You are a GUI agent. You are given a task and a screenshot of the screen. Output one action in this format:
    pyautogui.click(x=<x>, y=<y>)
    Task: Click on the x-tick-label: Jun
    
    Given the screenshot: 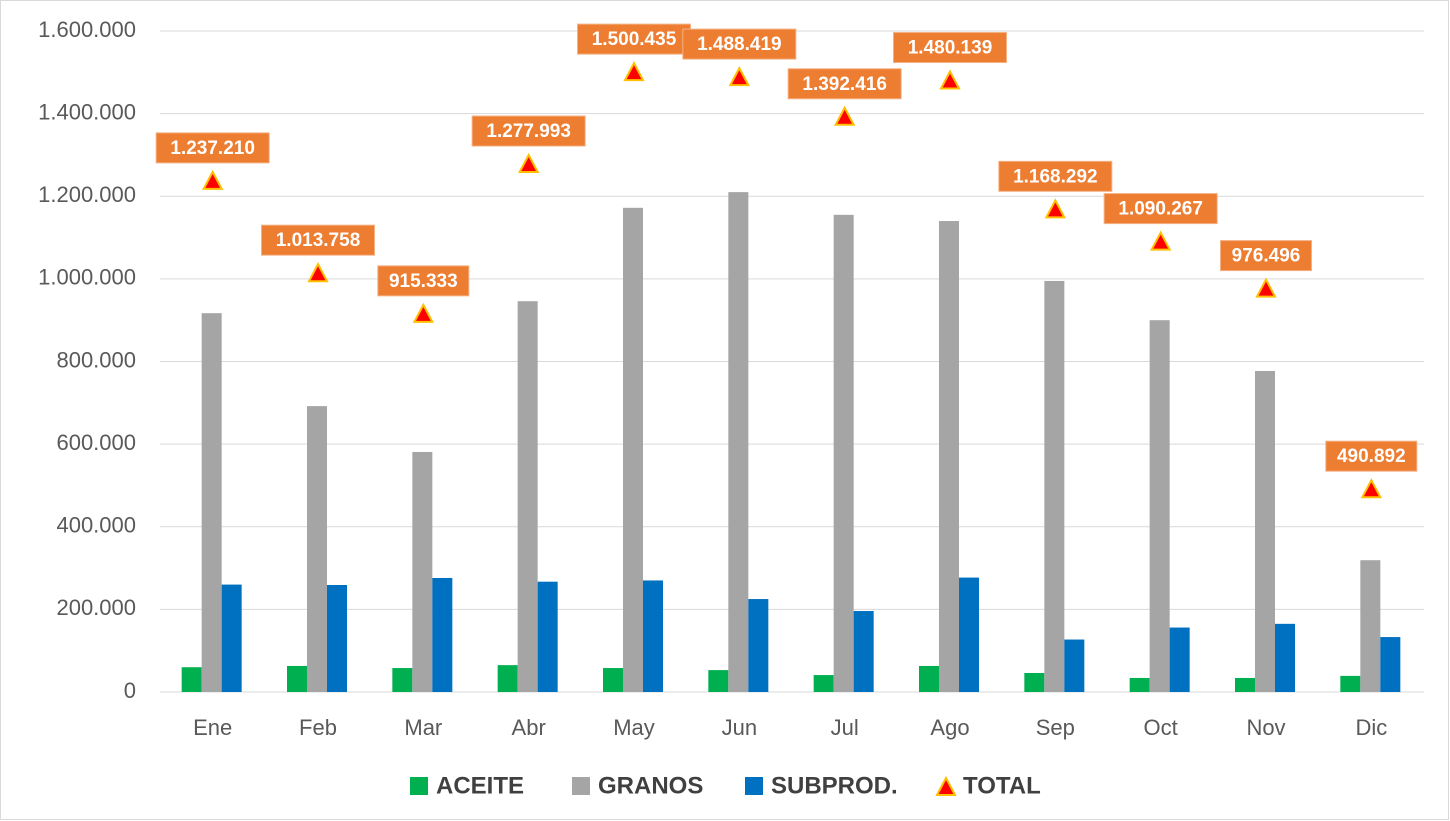 What is the action you would take?
    pyautogui.click(x=739, y=727)
    